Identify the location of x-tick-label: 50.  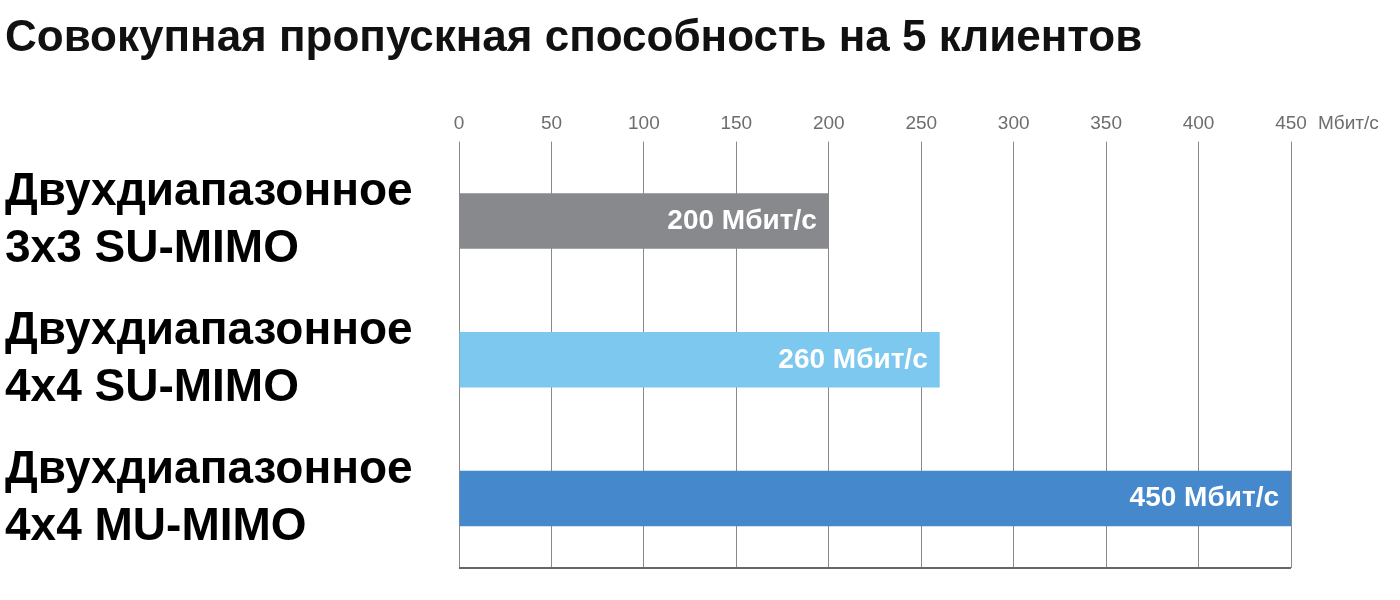
(551, 123).